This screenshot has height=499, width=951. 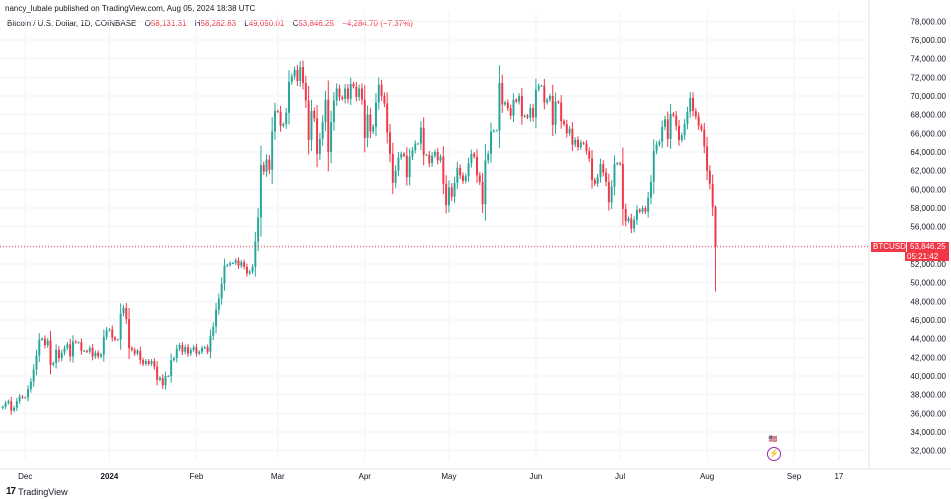 What do you see at coordinates (928, 320) in the screenshot?
I see `price-tick-label: 46,000.00` at bounding box center [928, 320].